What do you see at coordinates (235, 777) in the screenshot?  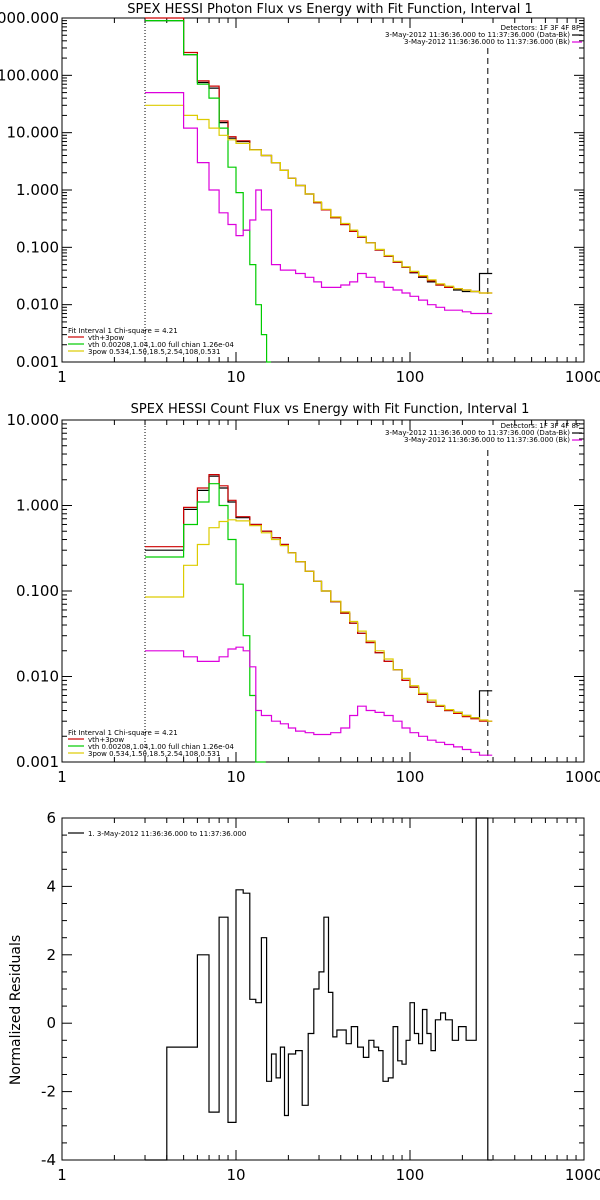 I see `panel2-xtick-label: 10` at bounding box center [235, 777].